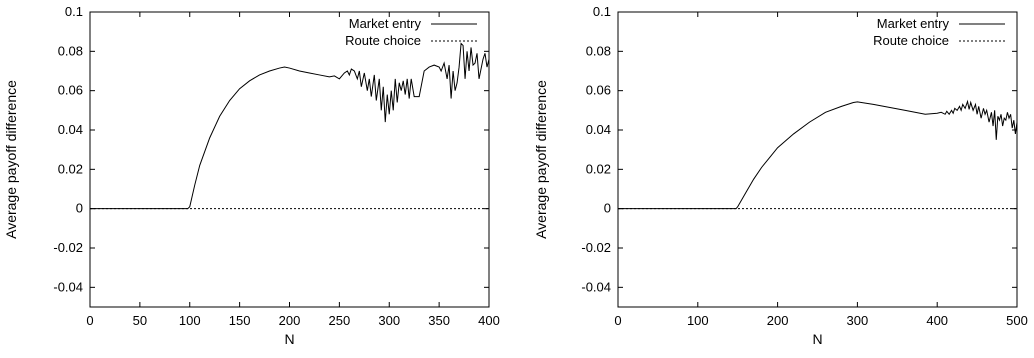 The height and width of the screenshot is (358, 1034). Describe the element at coordinates (1017, 320) in the screenshot. I see `x-tick-label: 500` at that location.